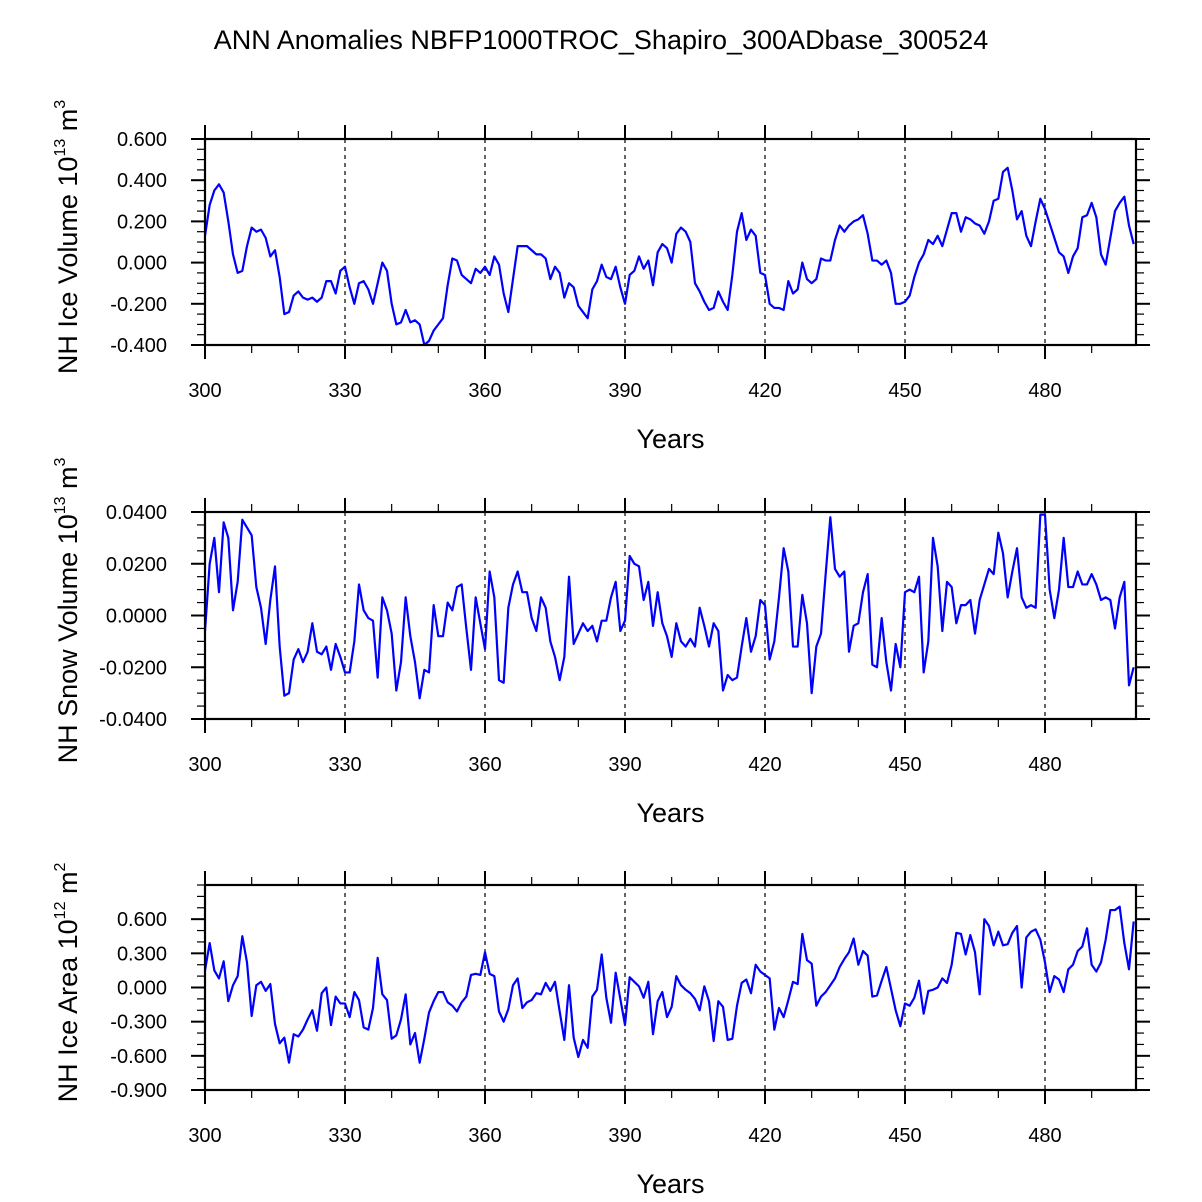 The width and height of the screenshot is (1202, 1202). Describe the element at coordinates (68, 638) in the screenshot. I see `y-axis-title-main: NH Snow Volume 10` at that location.